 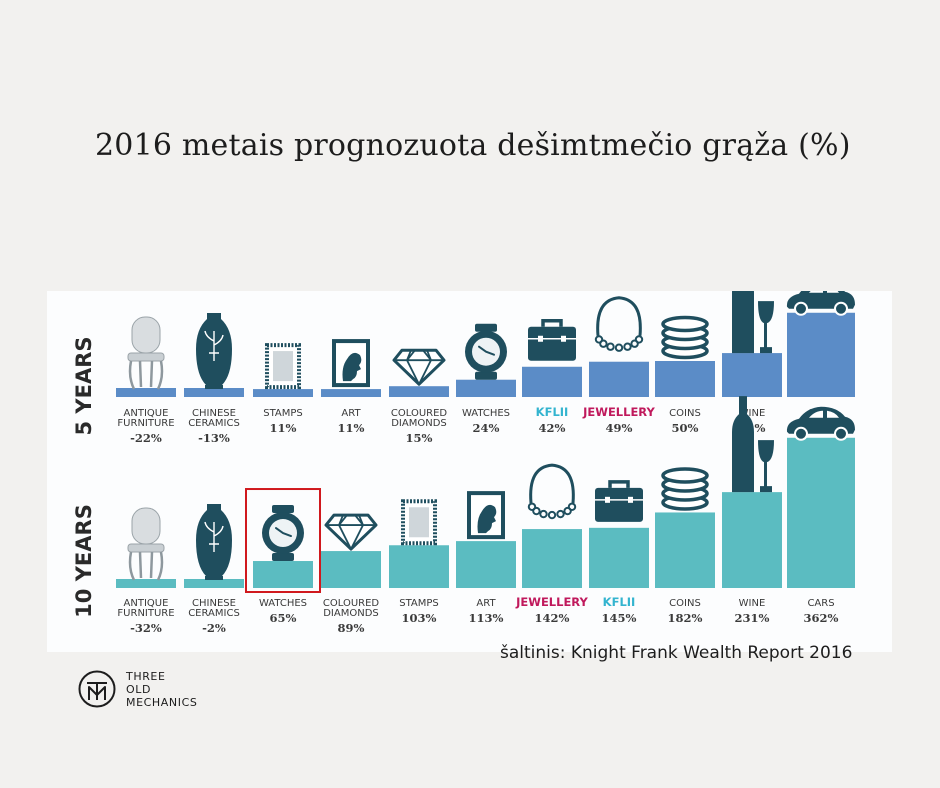 I want to click on bar-10y-jewellery, so click(x=552, y=558).